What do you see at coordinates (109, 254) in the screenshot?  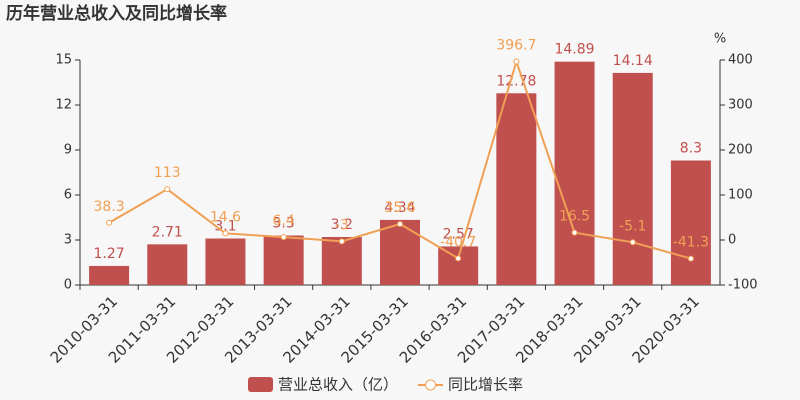 I see `bar-value-label: 1.27` at bounding box center [109, 254].